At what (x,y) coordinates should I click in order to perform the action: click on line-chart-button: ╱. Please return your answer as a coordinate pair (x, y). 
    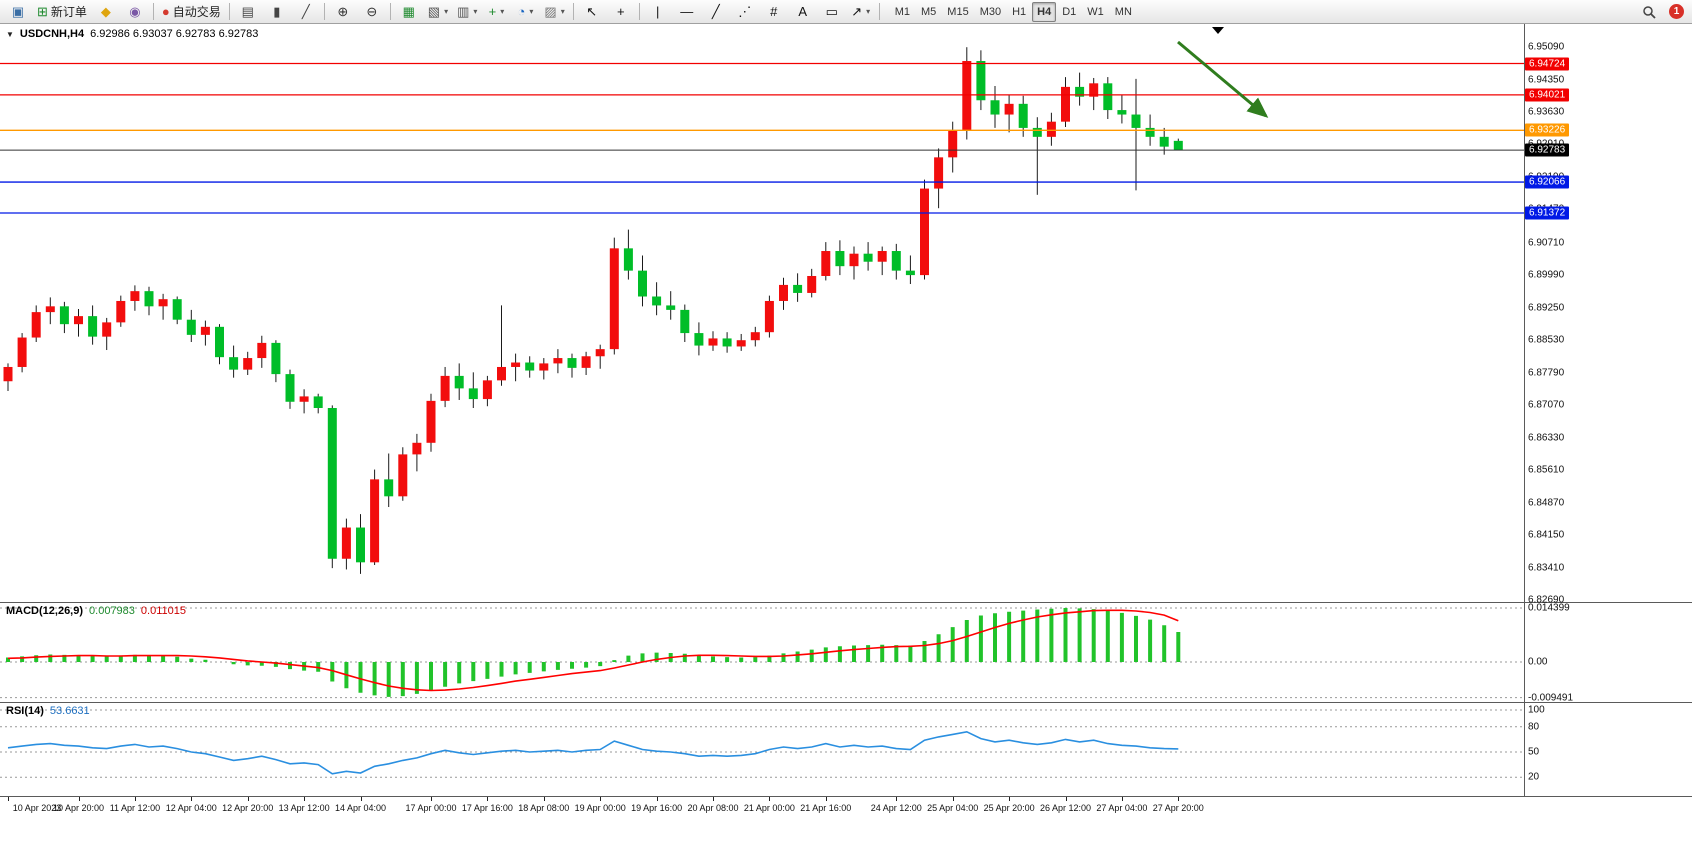
    Looking at the image, I should click on (306, 12).